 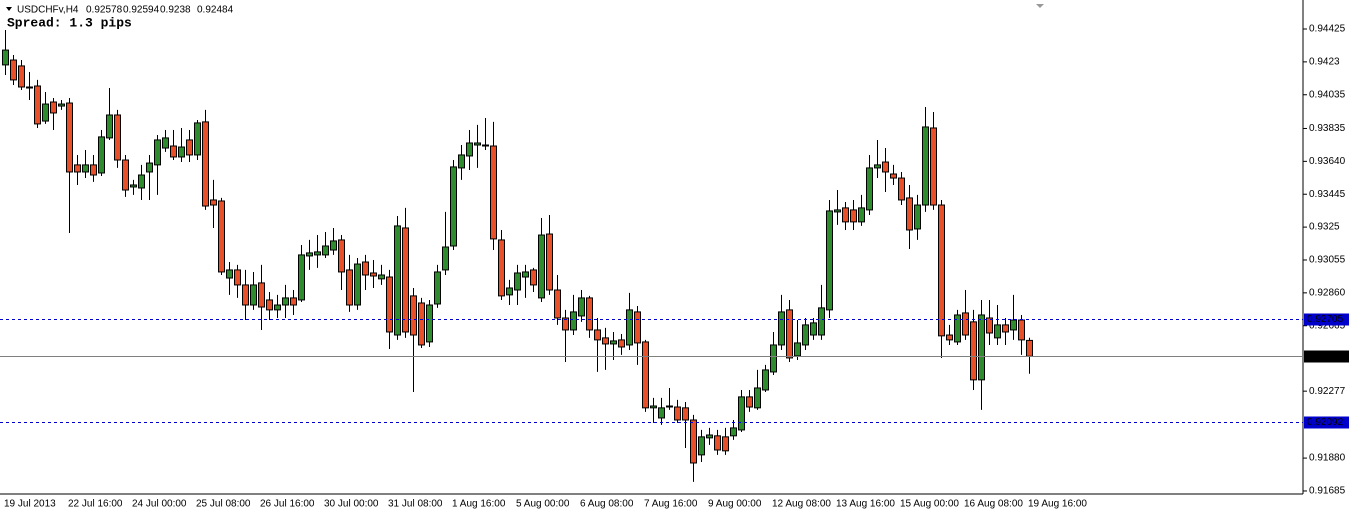 What do you see at coordinates (175, 10) in the screenshot?
I see `header-low: 0.9238` at bounding box center [175, 10].